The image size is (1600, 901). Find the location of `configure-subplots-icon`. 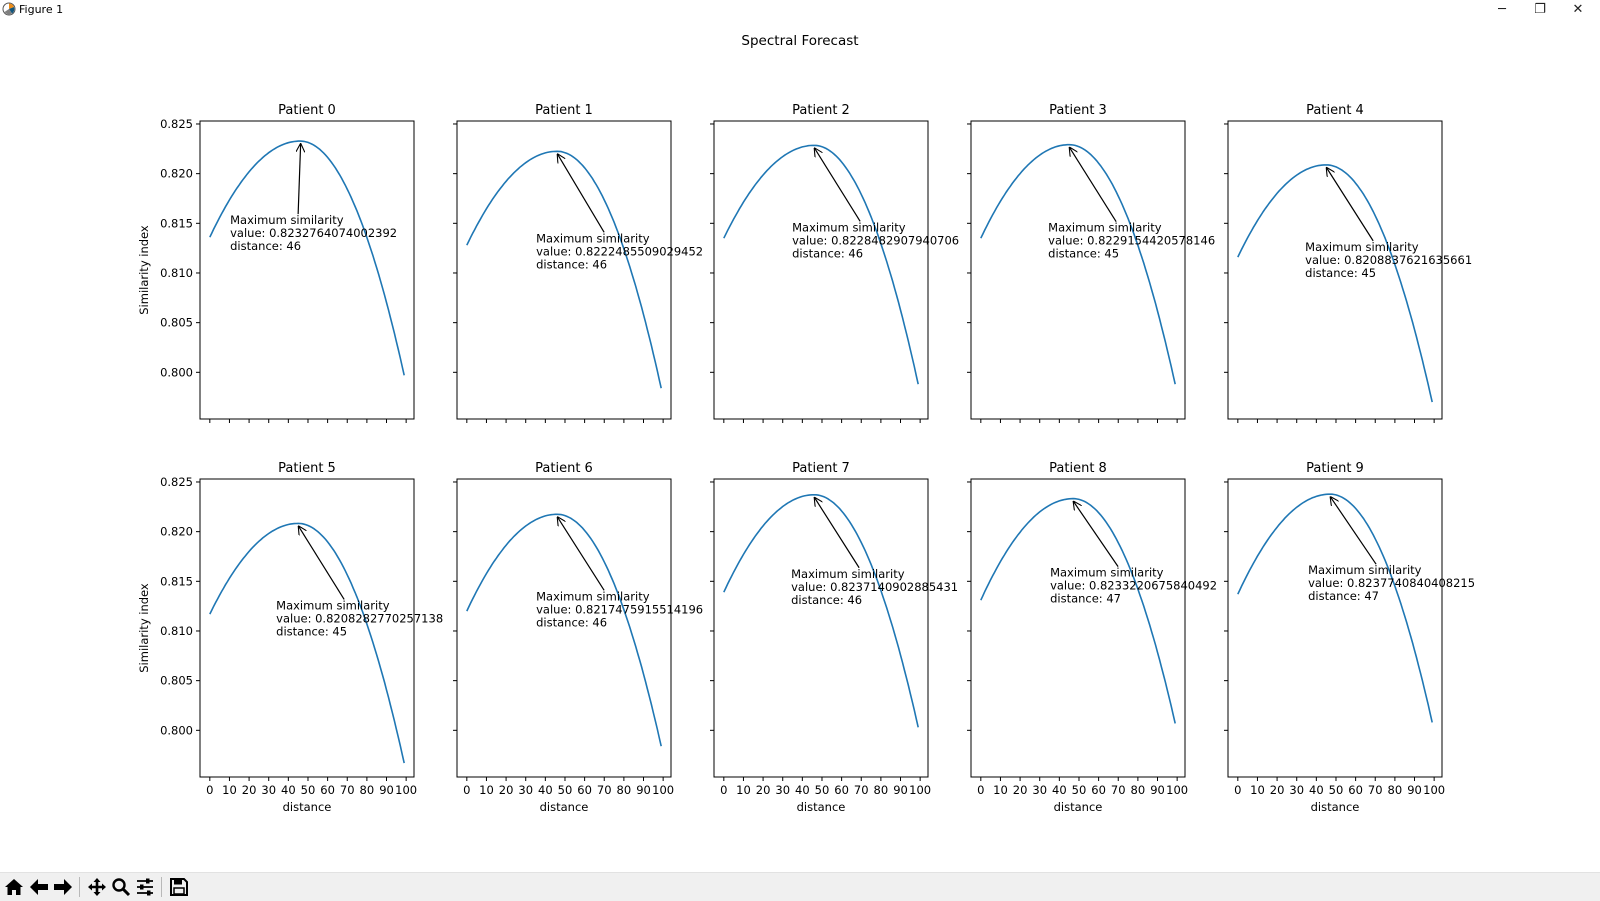

configure-subplots-icon is located at coordinates (145, 887).